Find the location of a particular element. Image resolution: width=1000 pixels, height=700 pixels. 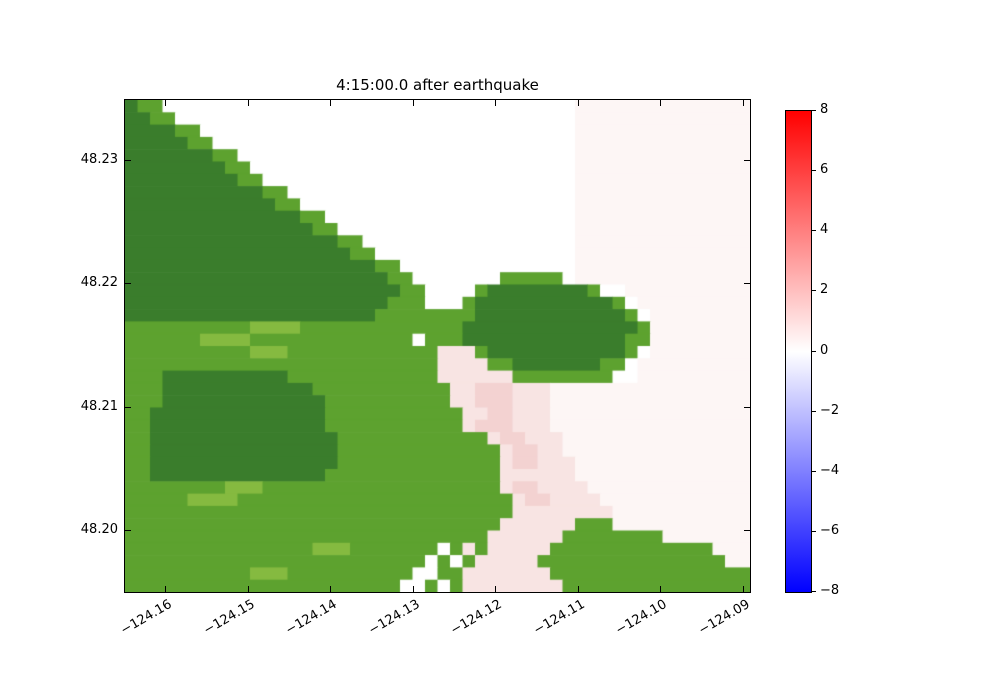

colorbar-tick-label: 8 is located at coordinates (824, 109).